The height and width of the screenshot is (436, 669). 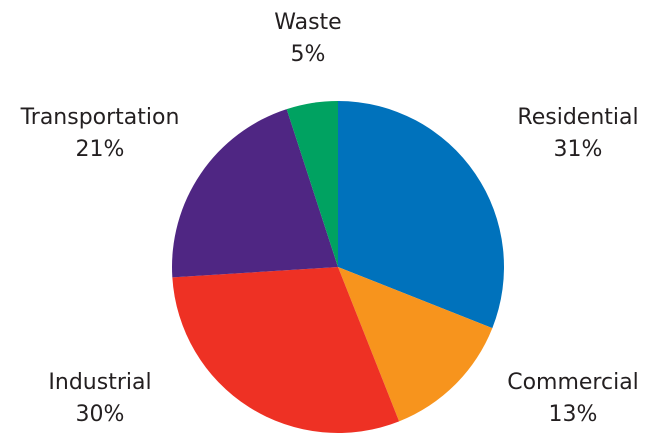 What do you see at coordinates (421, 215) in the screenshot?
I see `pie-slice-residential` at bounding box center [421, 215].